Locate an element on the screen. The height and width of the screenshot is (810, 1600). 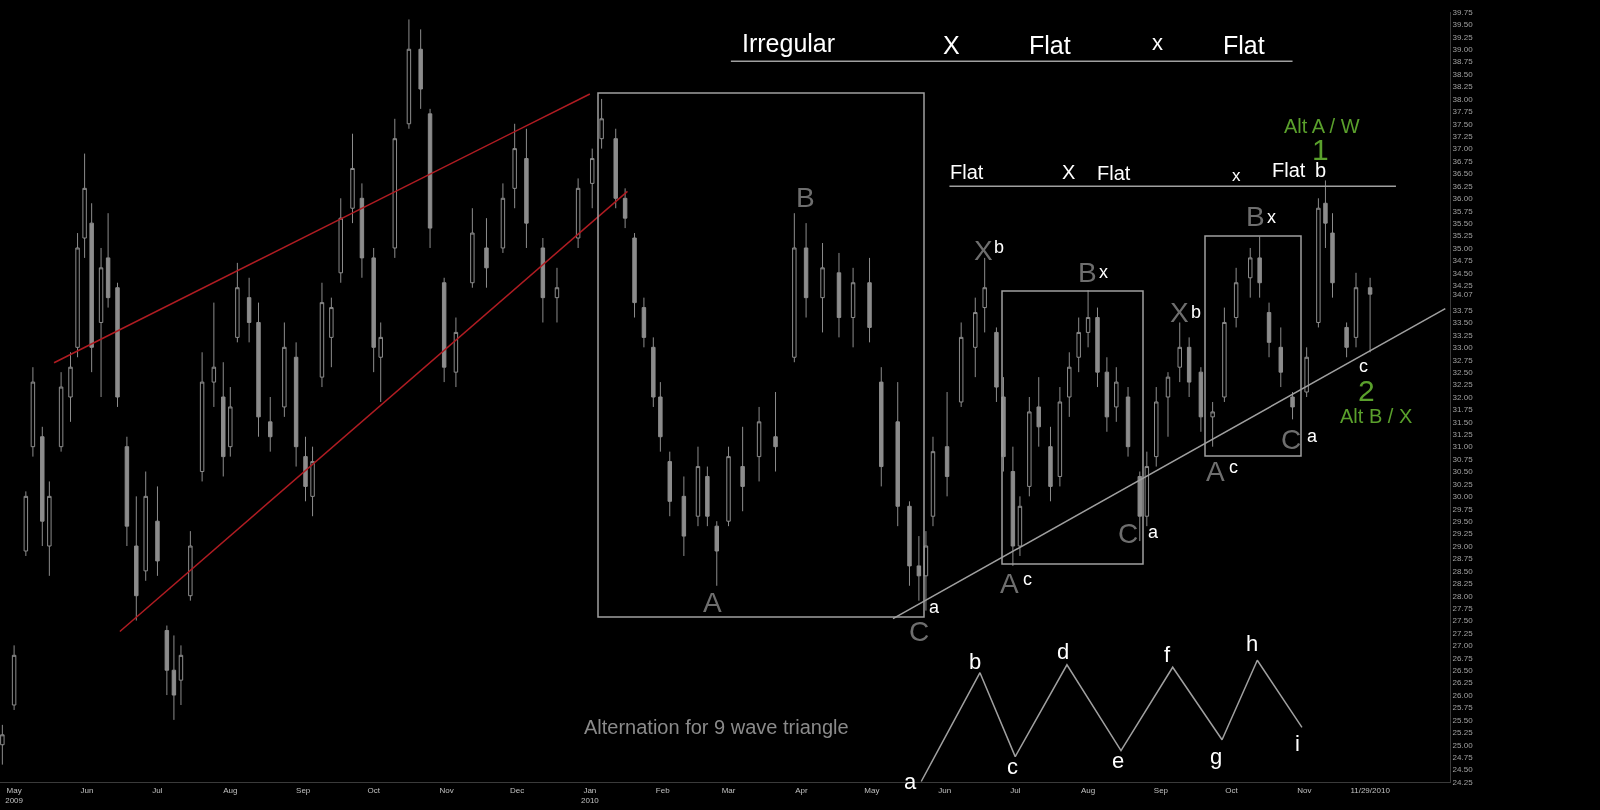
y-tick-label: 38.75 is located at coordinates (1463, 62).